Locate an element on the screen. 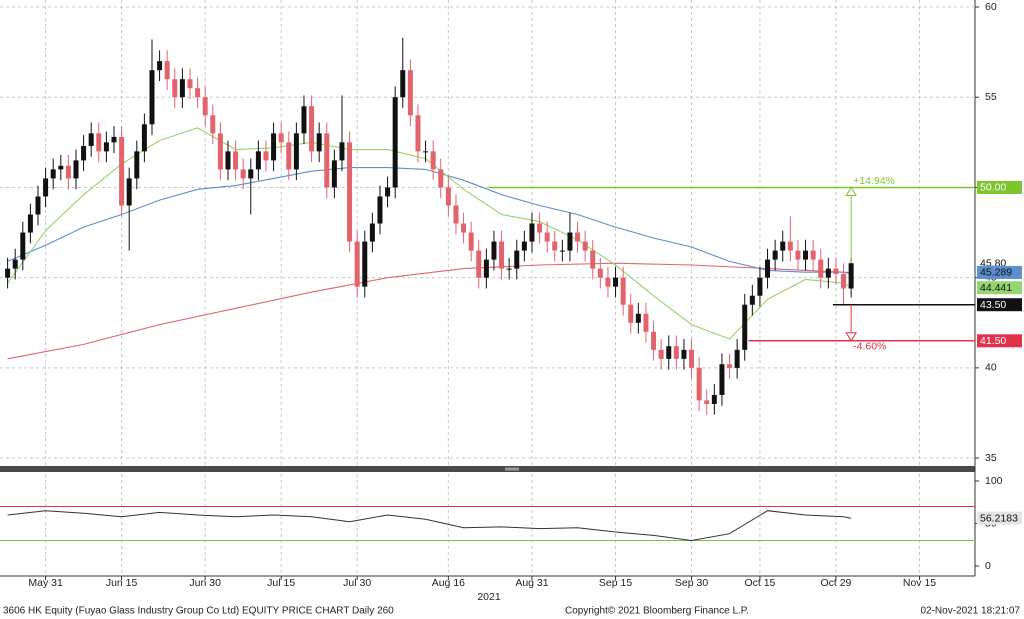  separator-handle is located at coordinates (512, 469).